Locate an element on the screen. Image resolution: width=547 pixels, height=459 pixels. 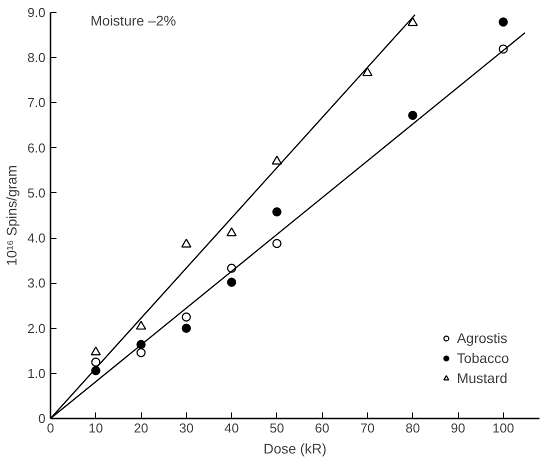
legend-label: Agrostis is located at coordinates (482, 338).